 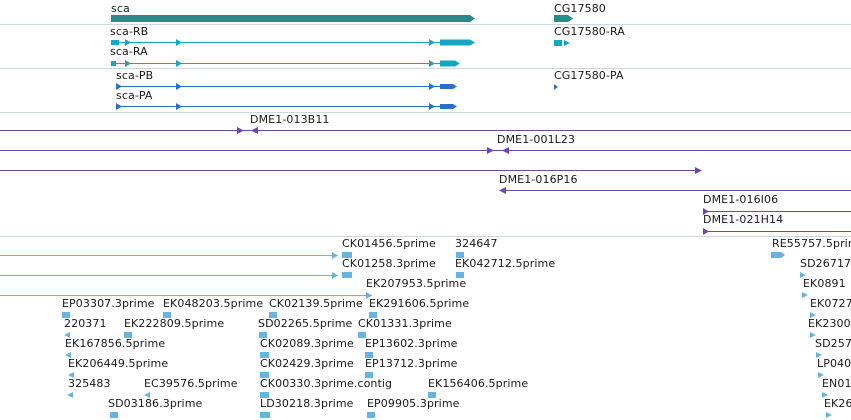 I want to click on transcript-label: sca-RA, so click(x=129, y=51).